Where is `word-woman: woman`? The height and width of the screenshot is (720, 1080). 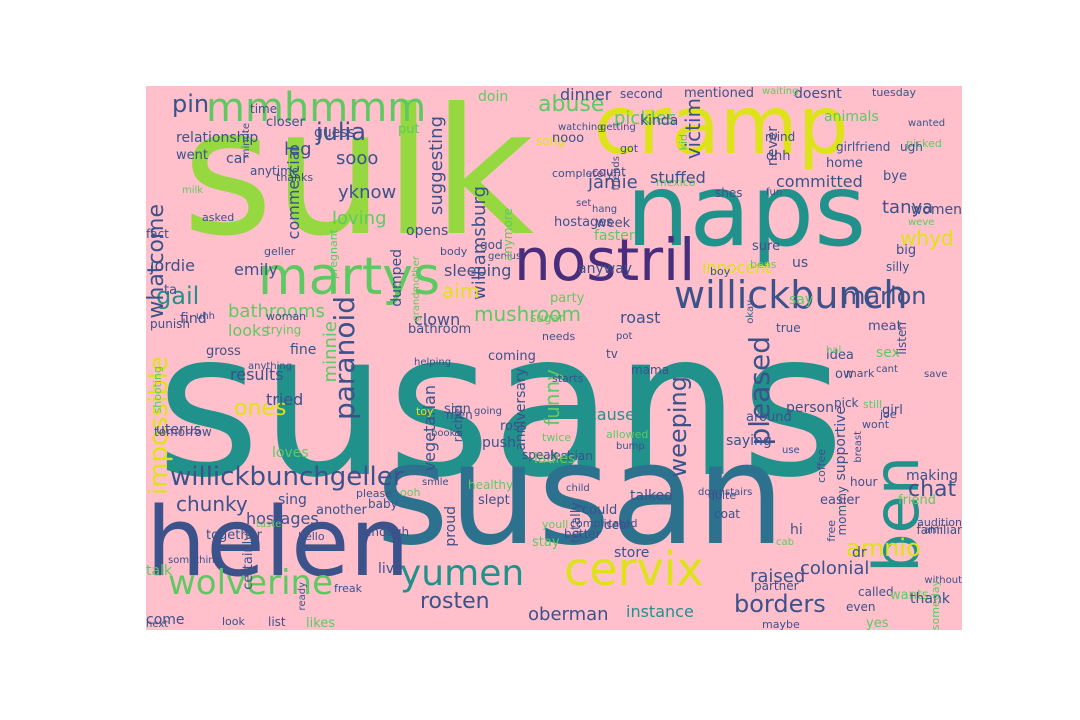
word-woman: woman is located at coordinates (286, 316).